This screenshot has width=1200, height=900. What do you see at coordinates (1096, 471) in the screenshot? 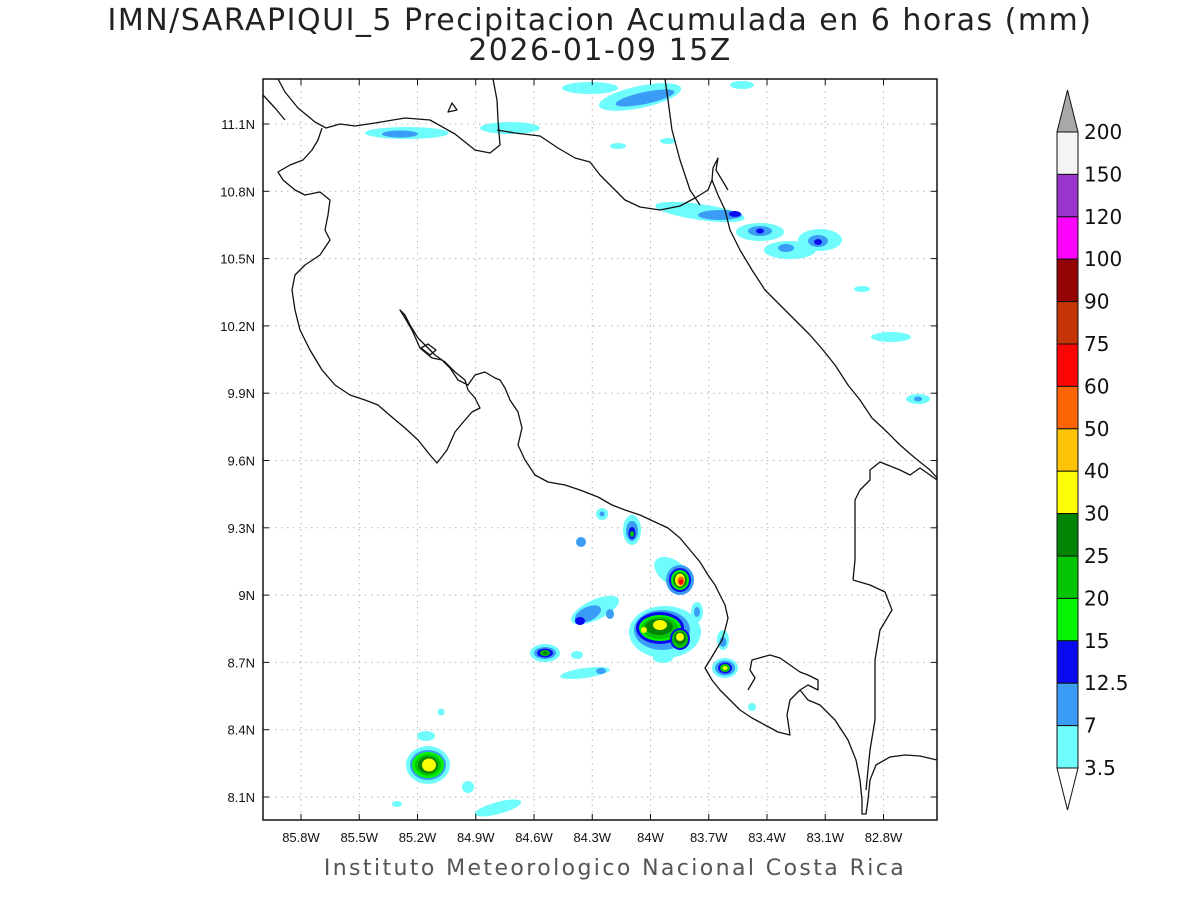
I see `colorbar-label: 40` at bounding box center [1096, 471].